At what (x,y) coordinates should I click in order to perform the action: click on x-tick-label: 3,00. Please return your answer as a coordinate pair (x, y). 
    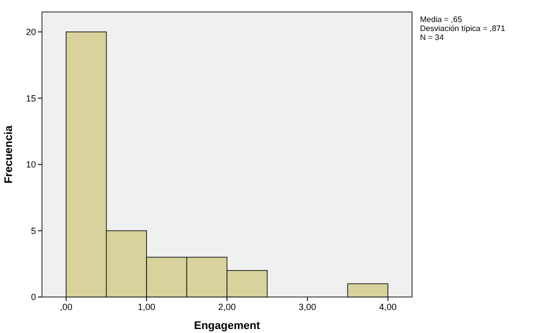
    Looking at the image, I should click on (307, 307).